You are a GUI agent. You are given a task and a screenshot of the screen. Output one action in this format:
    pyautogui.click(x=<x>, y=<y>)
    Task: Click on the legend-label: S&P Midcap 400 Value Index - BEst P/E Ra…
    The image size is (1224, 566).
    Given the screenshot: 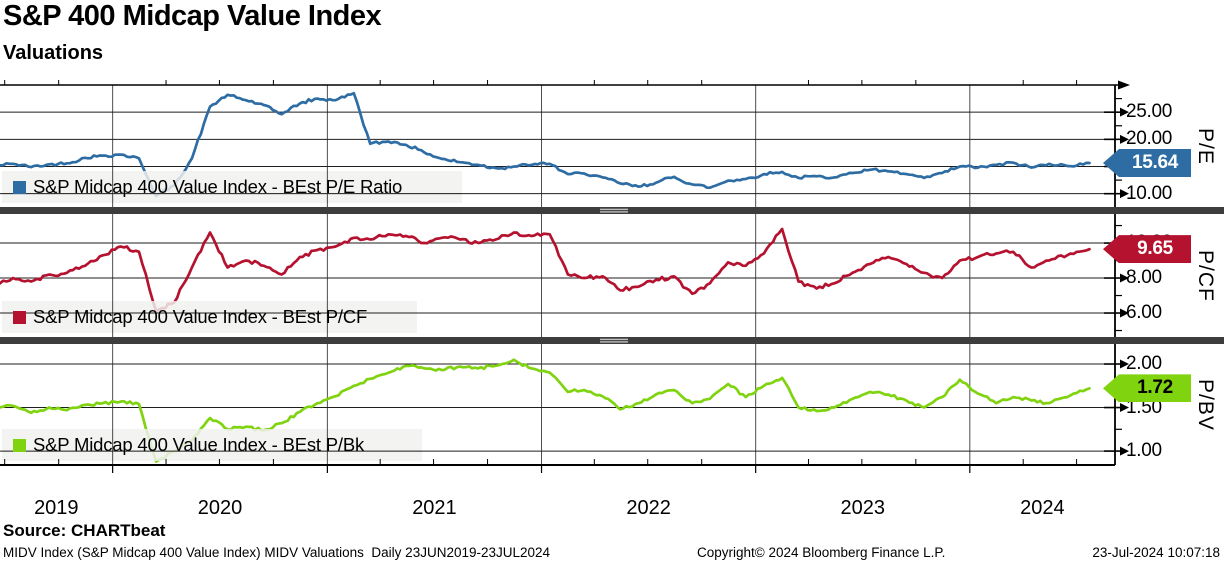 What is the action you would take?
    pyautogui.click(x=218, y=186)
    